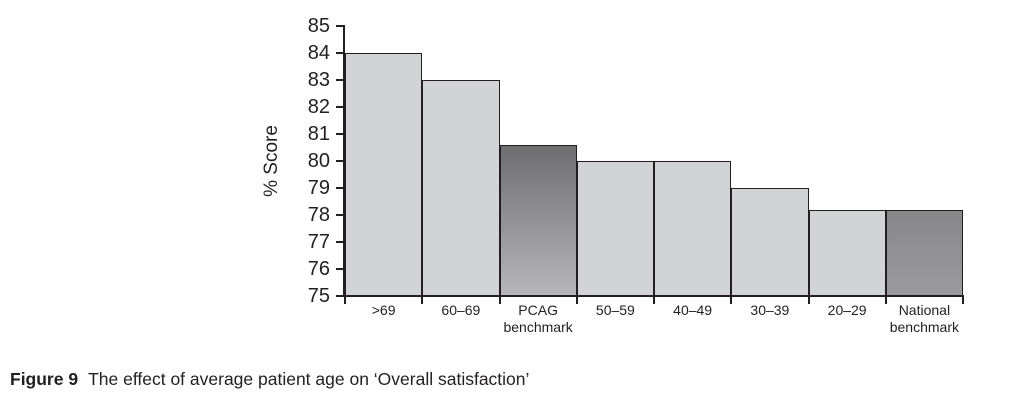  What do you see at coordinates (271, 161) in the screenshot?
I see `y-axis-title: % Score` at bounding box center [271, 161].